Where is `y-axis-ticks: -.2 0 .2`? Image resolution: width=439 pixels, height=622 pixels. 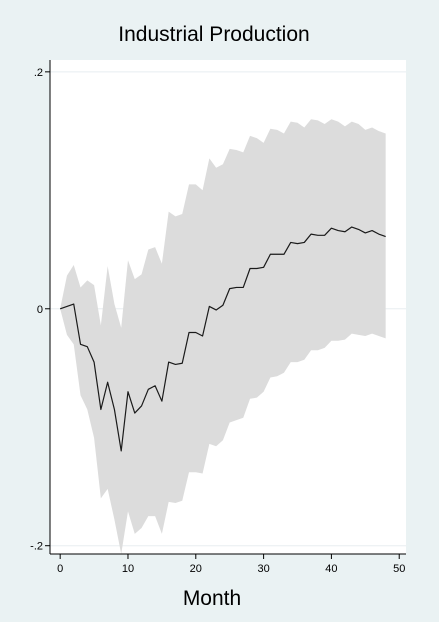 y-axis-ticks: -.2 0 .2 is located at coordinates (40, 310).